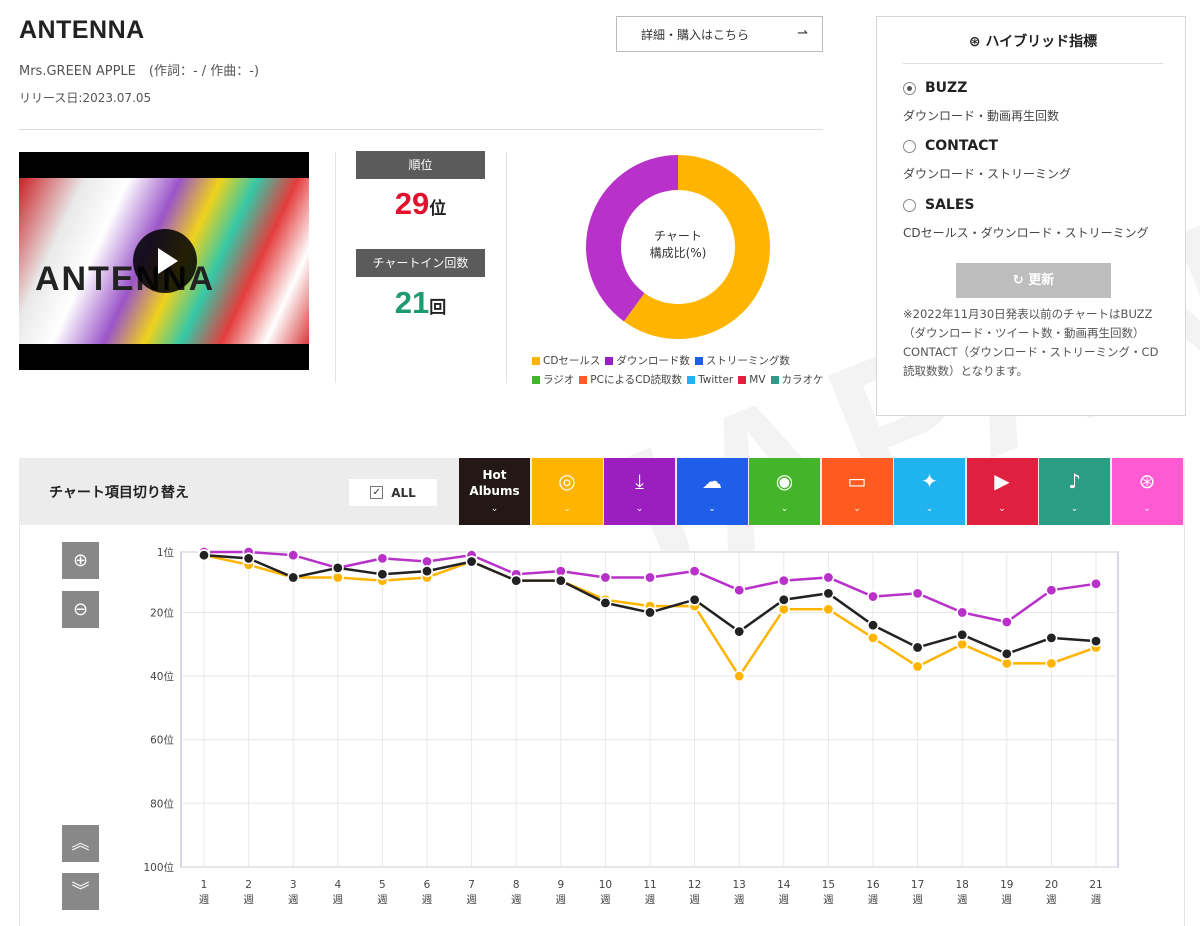 This screenshot has width=1200, height=926. I want to click on option-sales: SALES, so click(939, 205).